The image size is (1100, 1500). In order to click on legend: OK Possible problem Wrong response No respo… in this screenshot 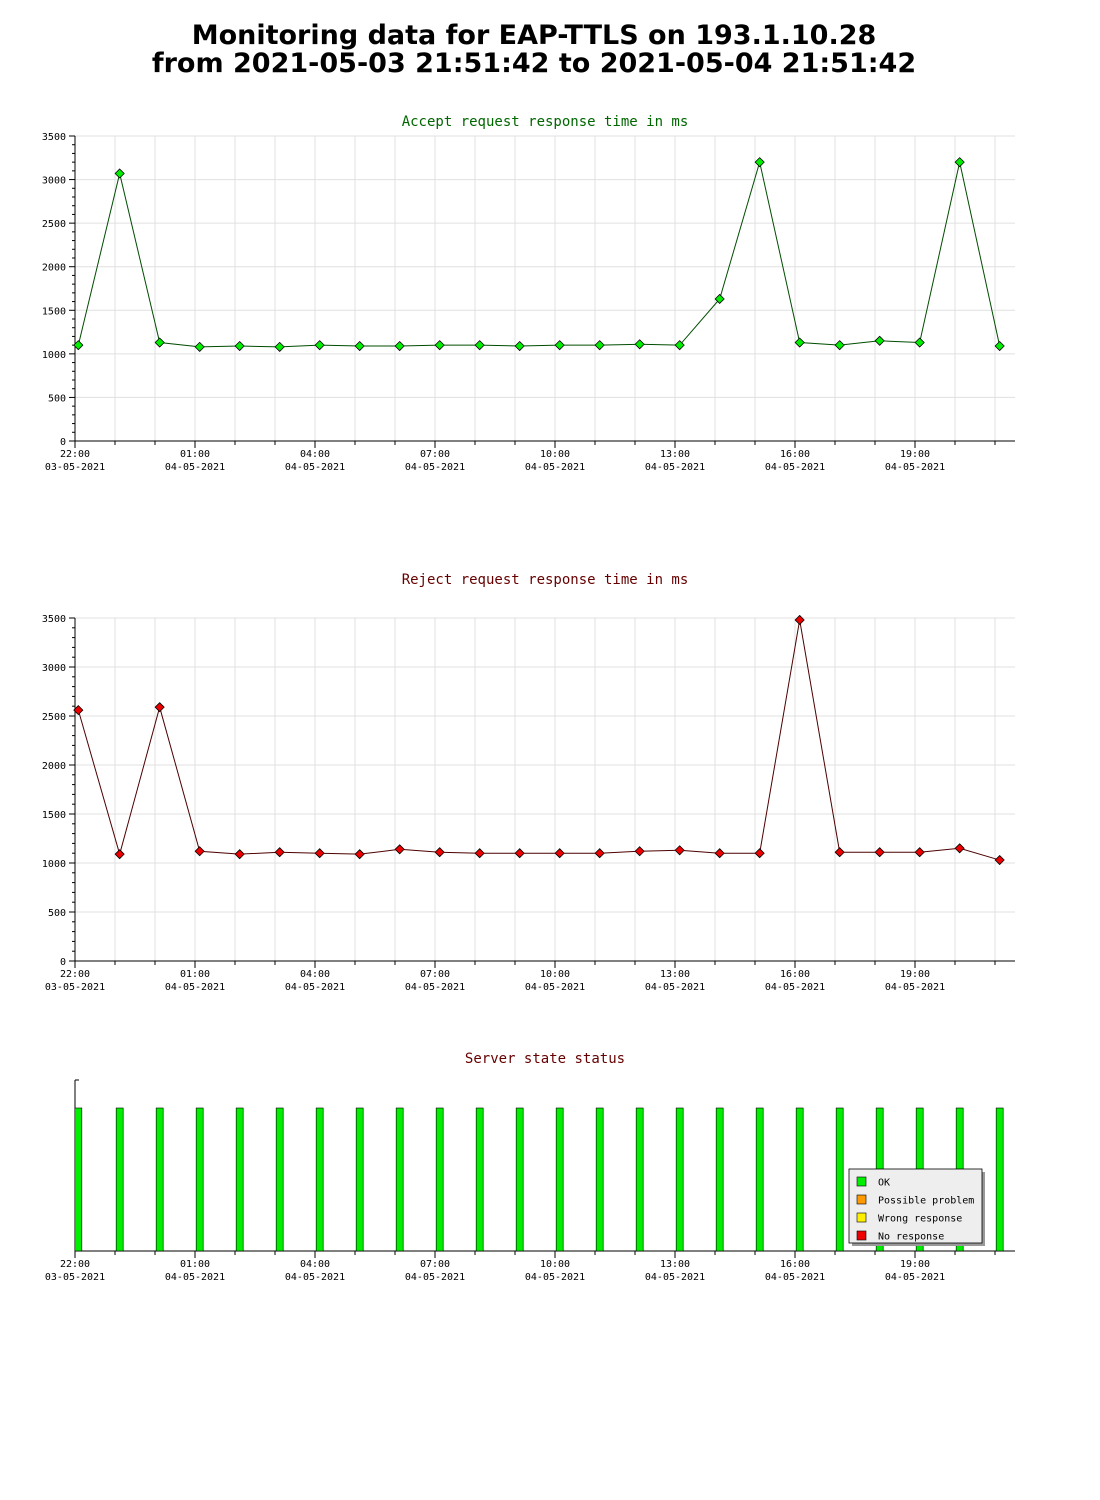, I will do `click(916, 1207)`.